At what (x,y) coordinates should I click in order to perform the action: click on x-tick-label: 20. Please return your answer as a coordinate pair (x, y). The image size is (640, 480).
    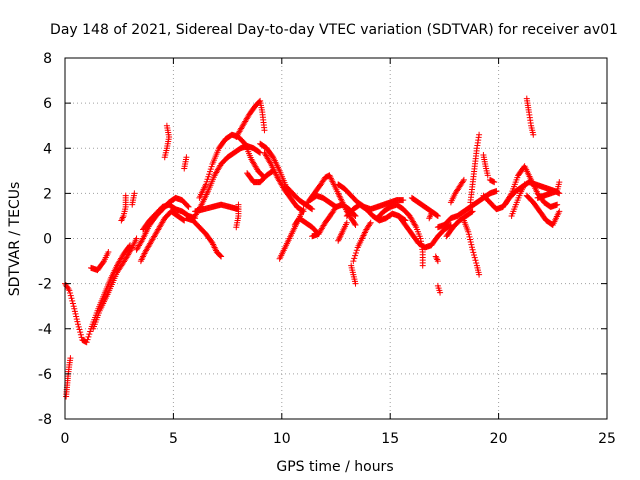
    Looking at the image, I should click on (499, 439).